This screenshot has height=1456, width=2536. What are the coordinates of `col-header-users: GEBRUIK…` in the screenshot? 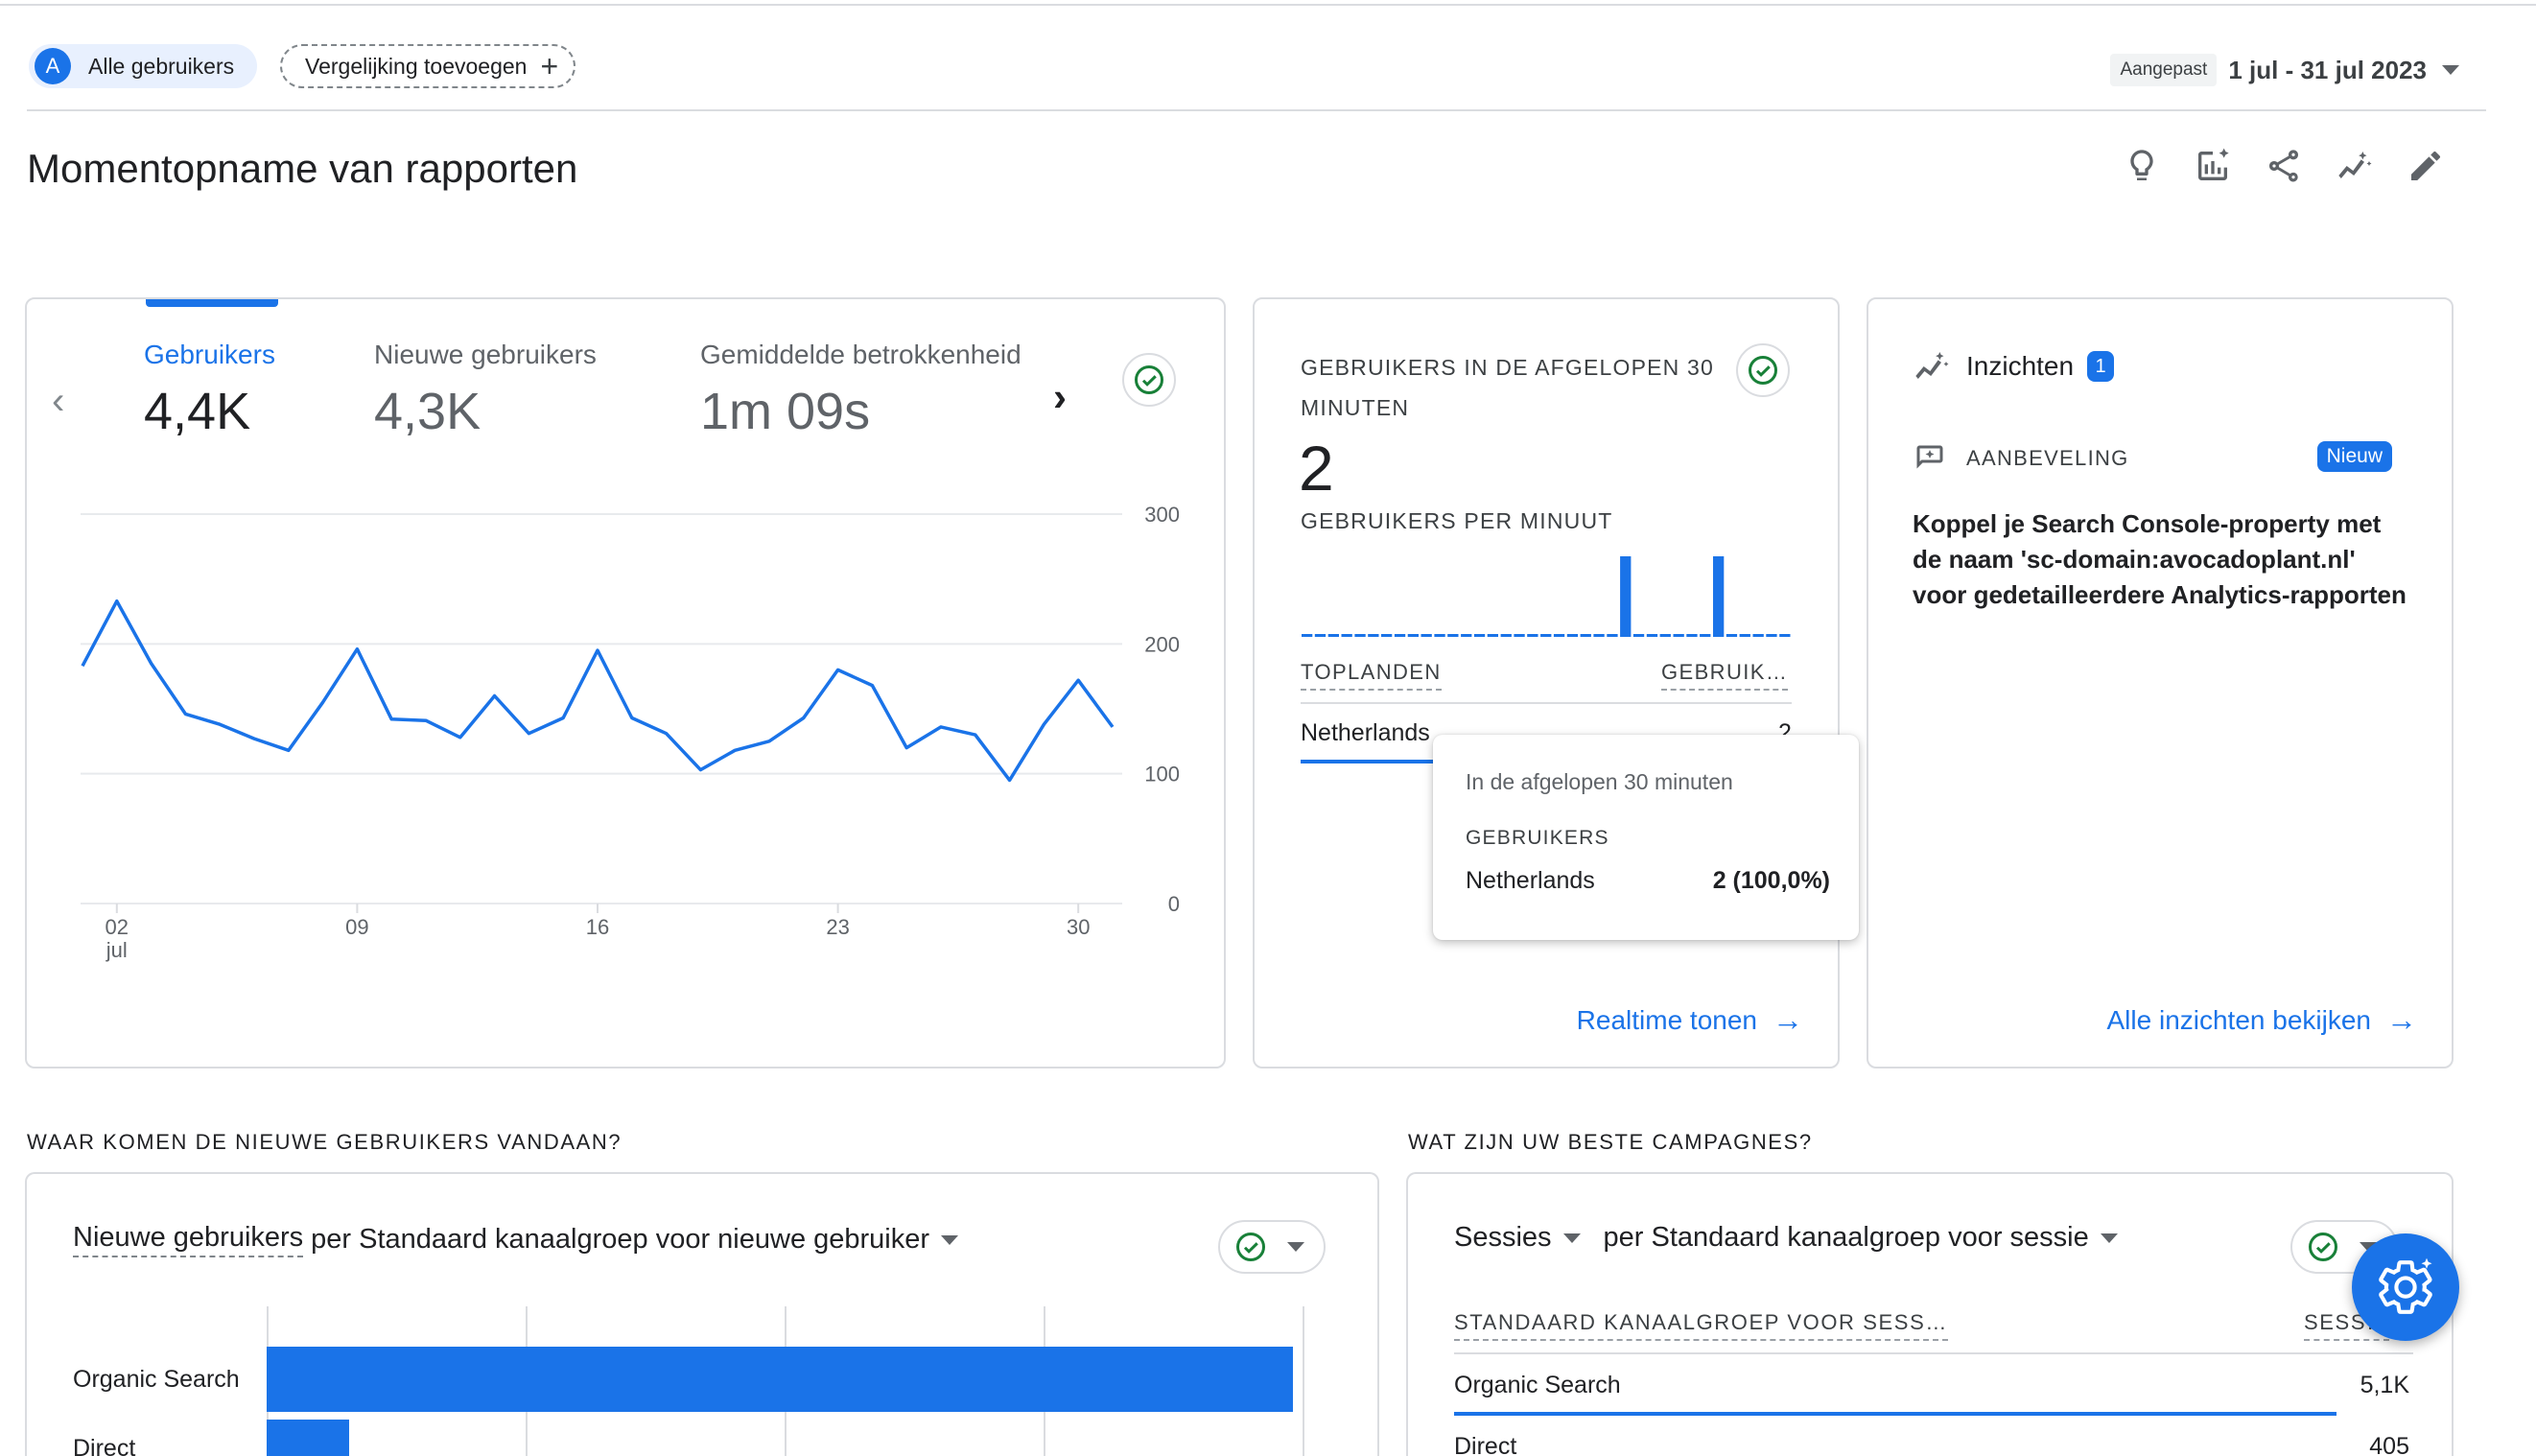 It's located at (1725, 675).